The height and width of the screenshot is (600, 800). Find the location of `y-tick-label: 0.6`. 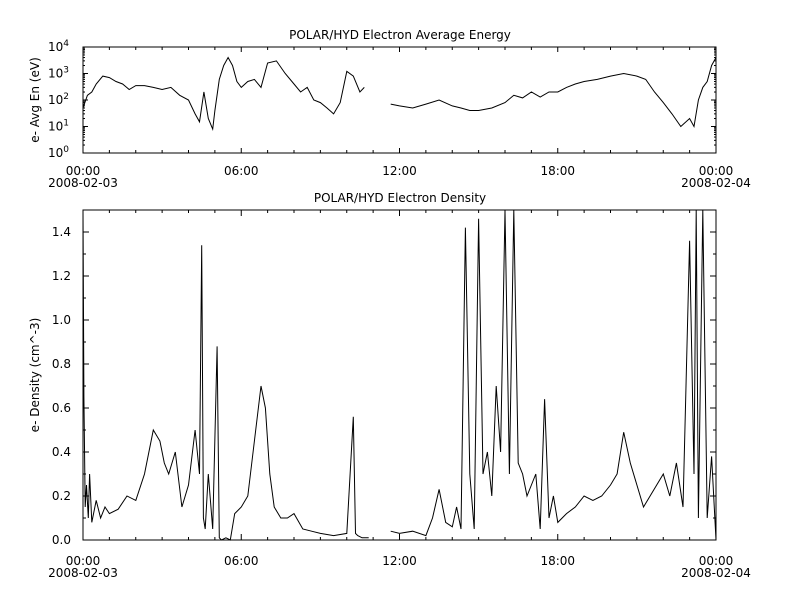

y-tick-label: 0.6 is located at coordinates (61, 408).